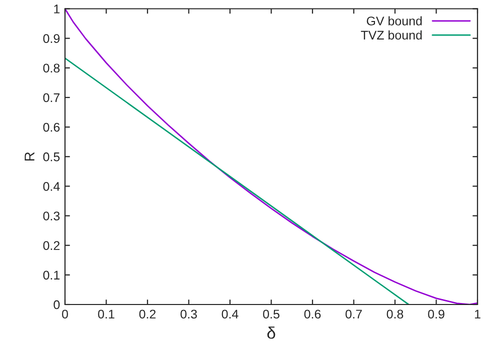 The image size is (500, 350). What do you see at coordinates (477, 314) in the screenshot?
I see `x-tick-label: 1` at bounding box center [477, 314].